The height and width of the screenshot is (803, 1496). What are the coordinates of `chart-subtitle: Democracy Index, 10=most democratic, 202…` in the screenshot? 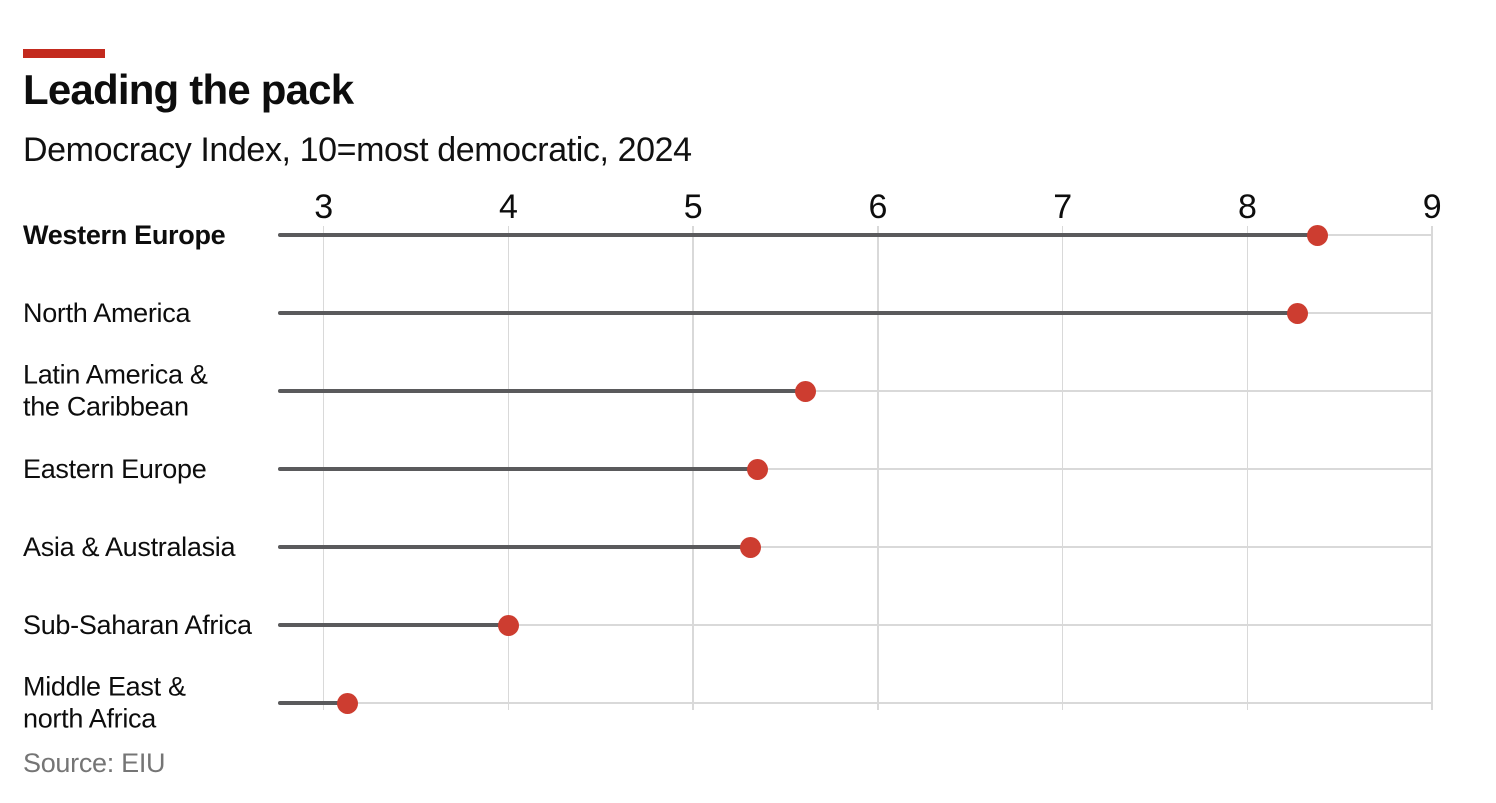 It's located at (357, 150).